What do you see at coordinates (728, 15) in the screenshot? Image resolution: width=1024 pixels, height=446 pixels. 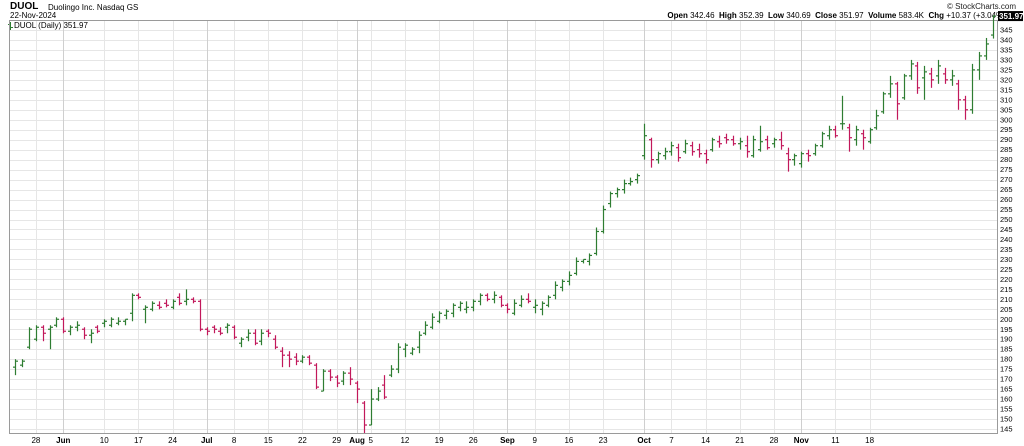 I see `high-label: High` at bounding box center [728, 15].